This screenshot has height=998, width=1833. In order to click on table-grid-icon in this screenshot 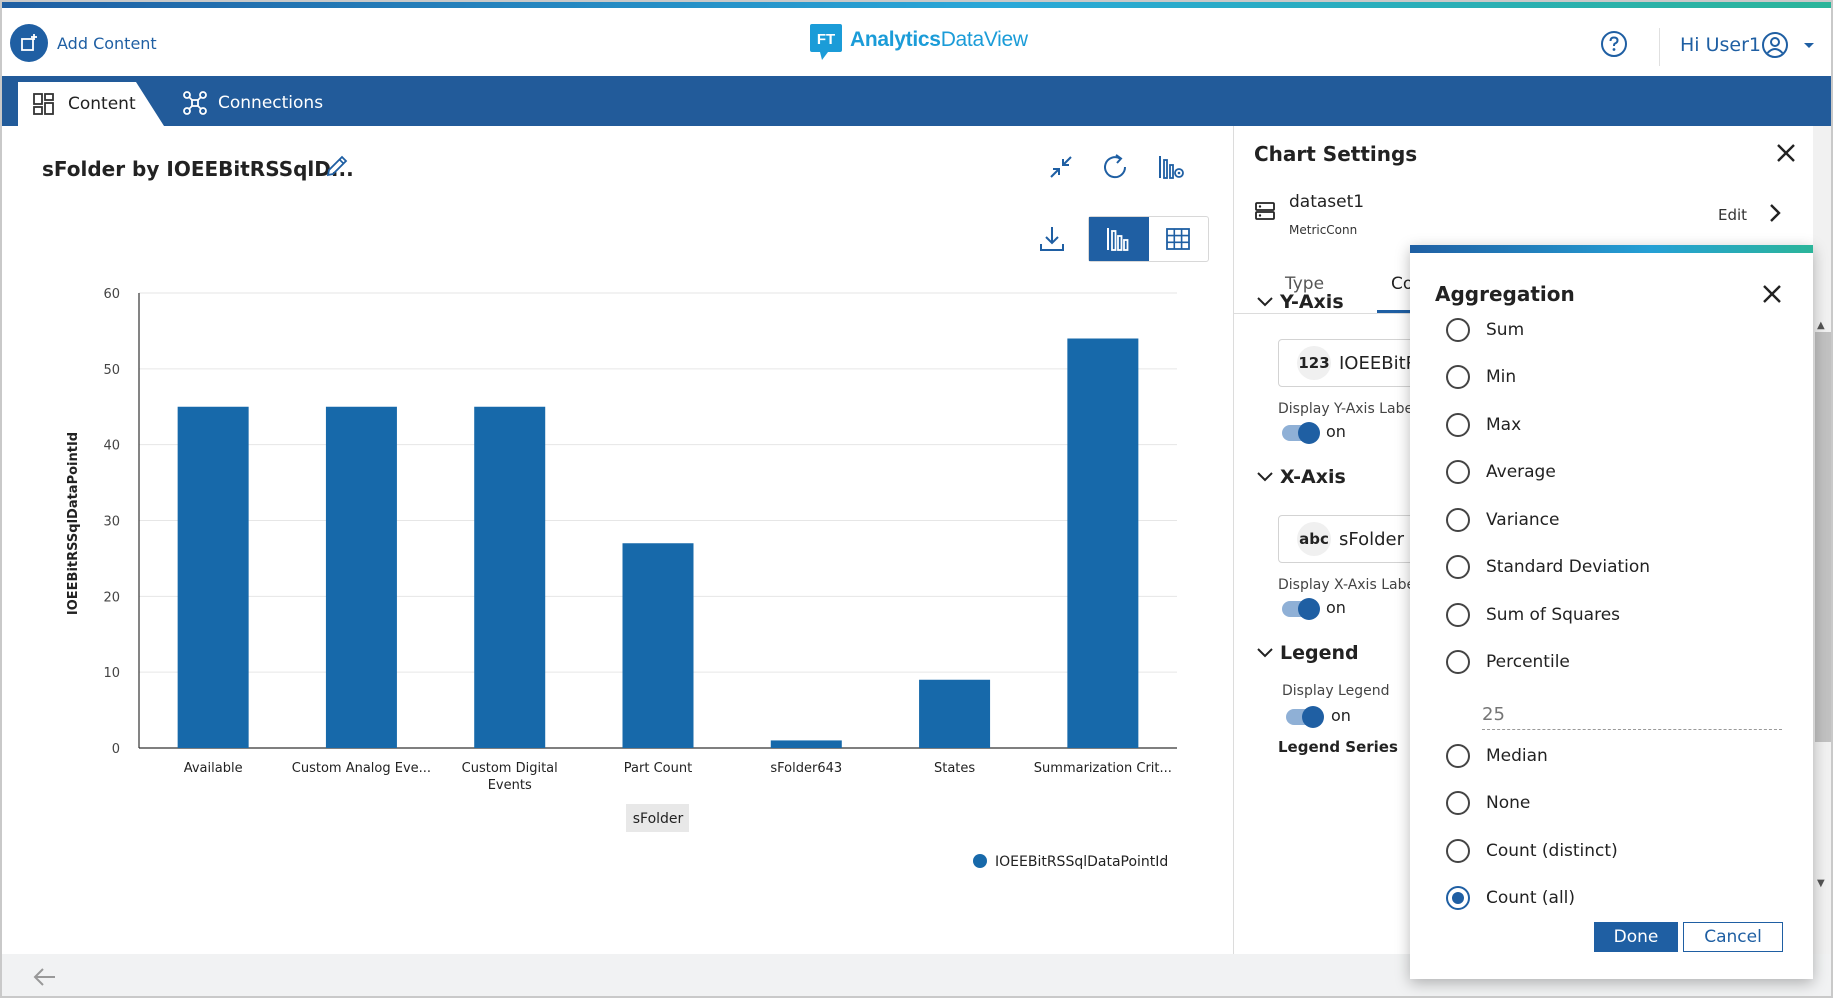, I will do `click(1178, 239)`.